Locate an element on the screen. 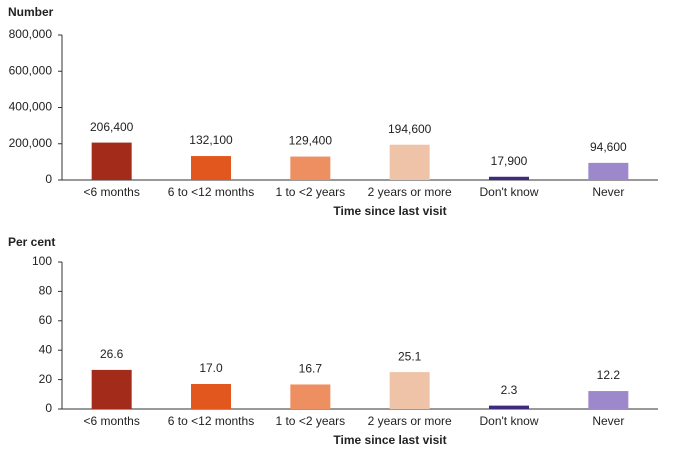 This screenshot has width=676, height=461. y-axis-title: Per cent is located at coordinates (31, 242).